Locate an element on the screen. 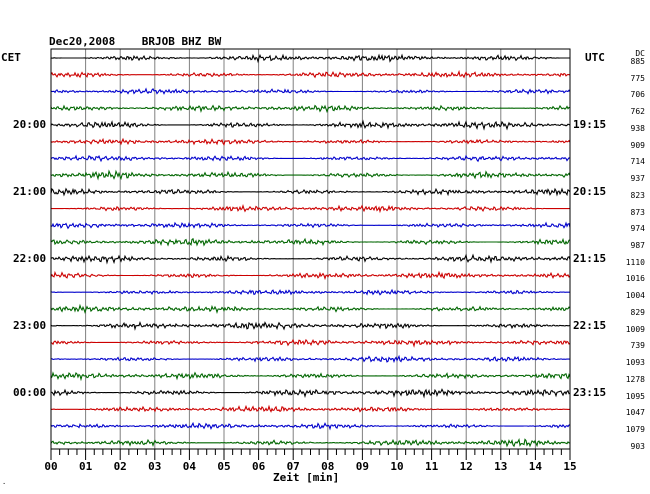 This screenshot has width=650, height=494. cet-time-label: 22:00 is located at coordinates (30, 258).